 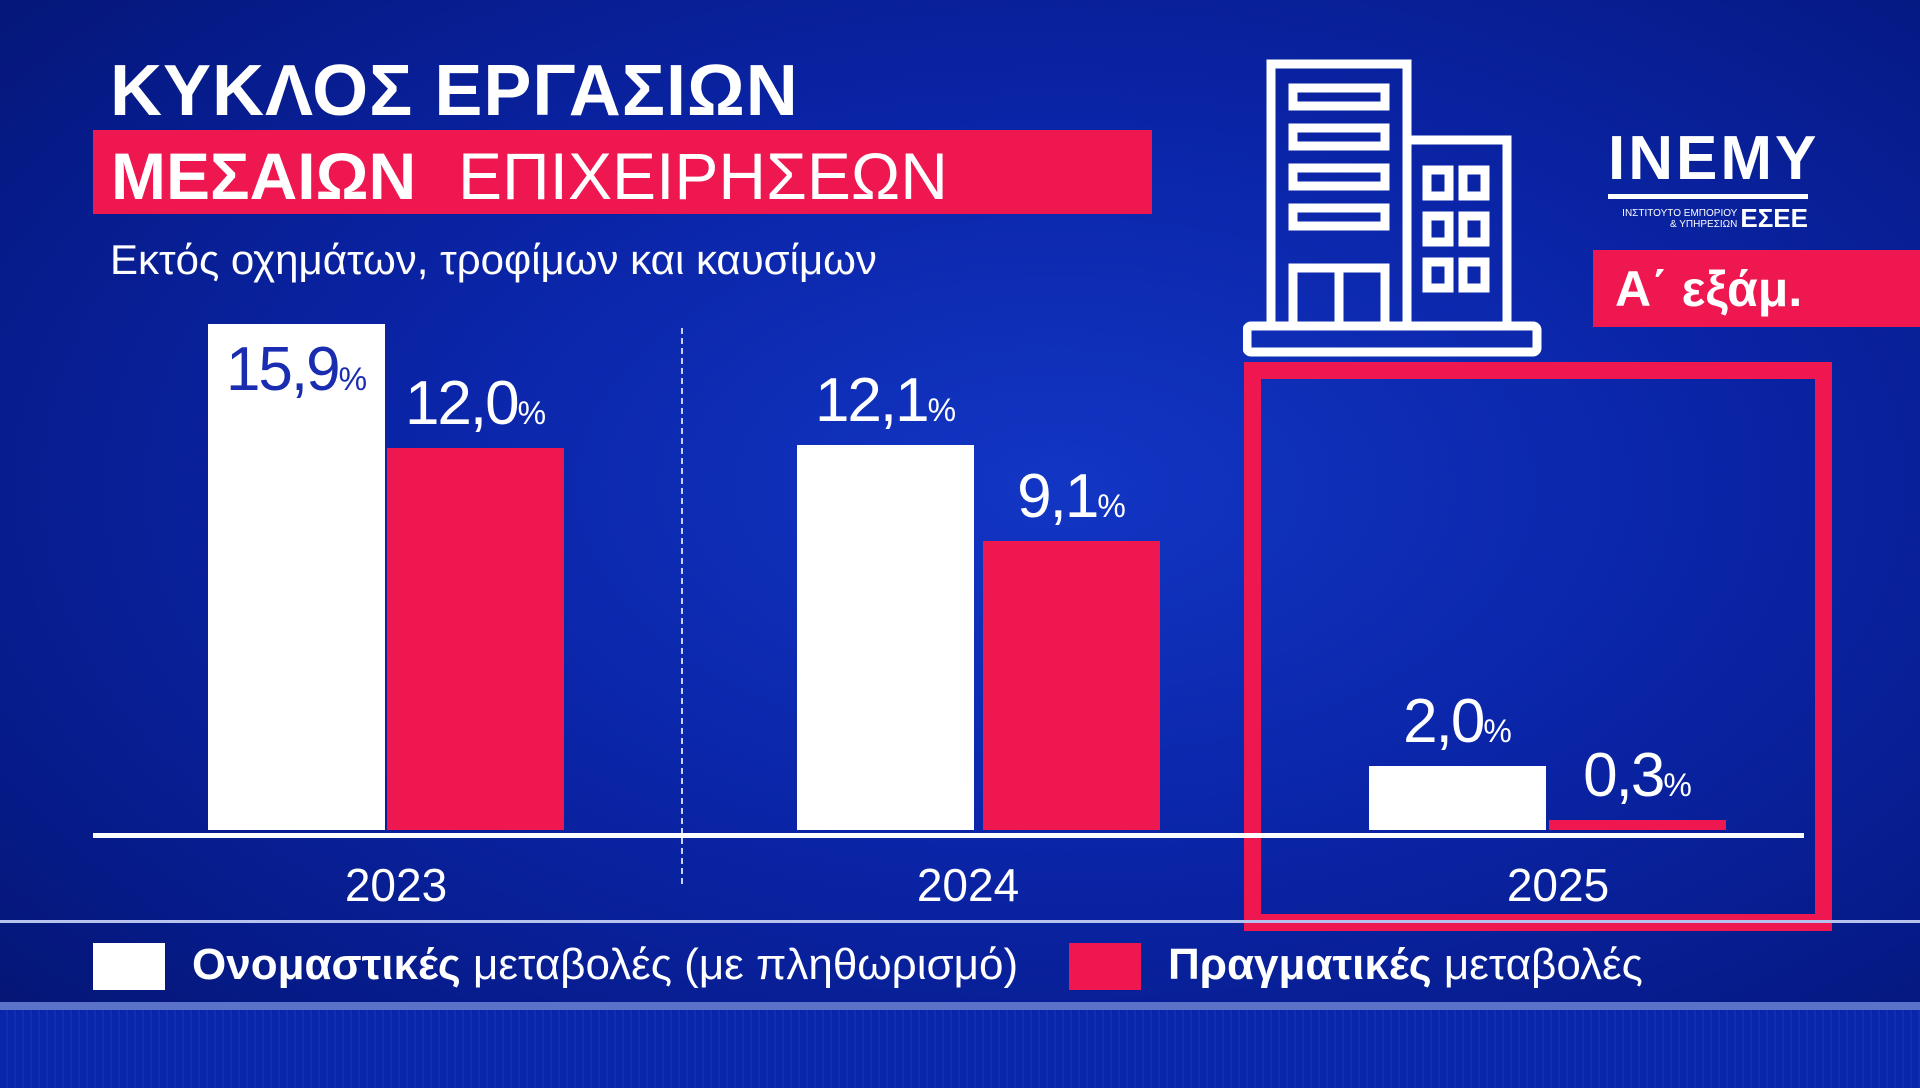 I want to click on bar-2023-real, so click(x=475, y=639).